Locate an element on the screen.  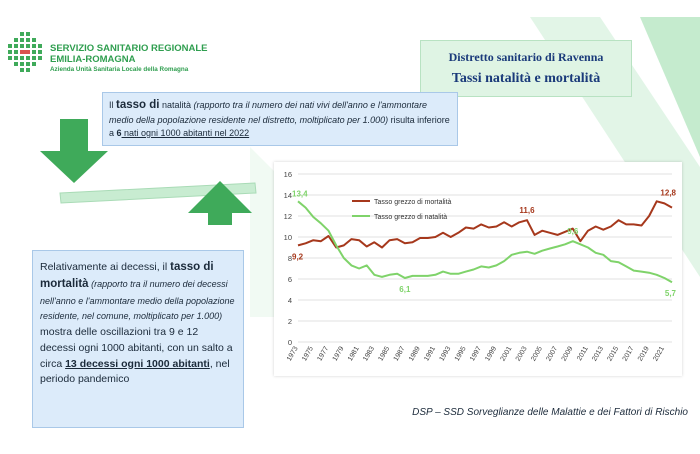
org-name-line1: SERVIZIO SANITARIO REGIONALE is located at coordinates (129, 48).